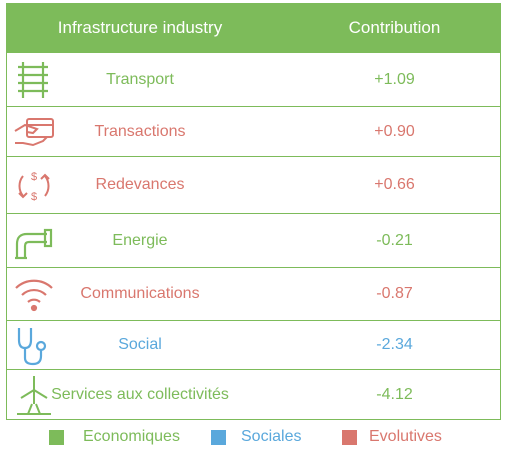 The width and height of the screenshot is (508, 464). What do you see at coordinates (271, 436) in the screenshot?
I see `legend-label: Sociales` at bounding box center [271, 436].